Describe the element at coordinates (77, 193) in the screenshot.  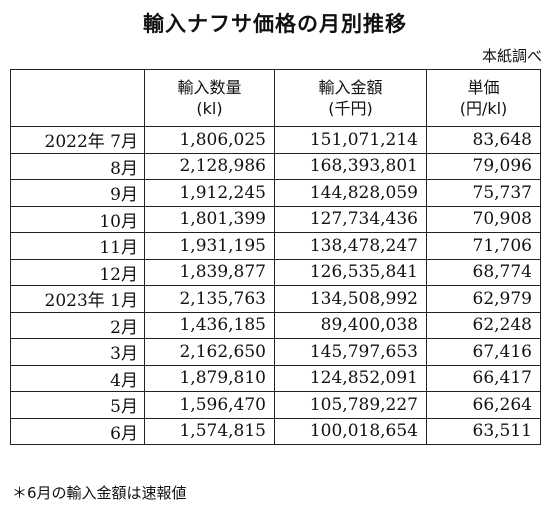
I see `cell-period: 9月` at that location.